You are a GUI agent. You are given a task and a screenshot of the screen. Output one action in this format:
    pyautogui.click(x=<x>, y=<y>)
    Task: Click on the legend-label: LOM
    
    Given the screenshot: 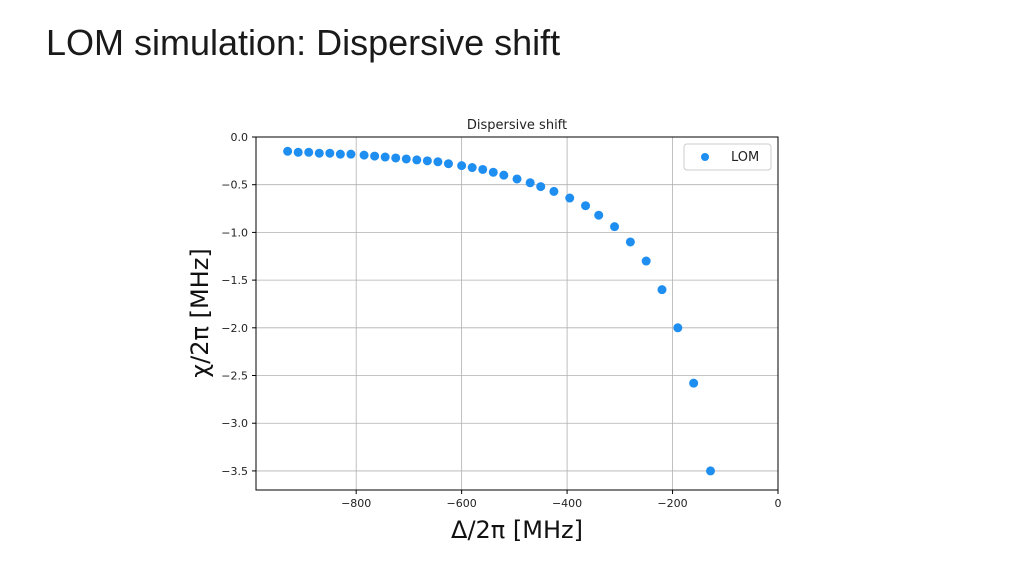 What is the action you would take?
    pyautogui.click(x=745, y=157)
    